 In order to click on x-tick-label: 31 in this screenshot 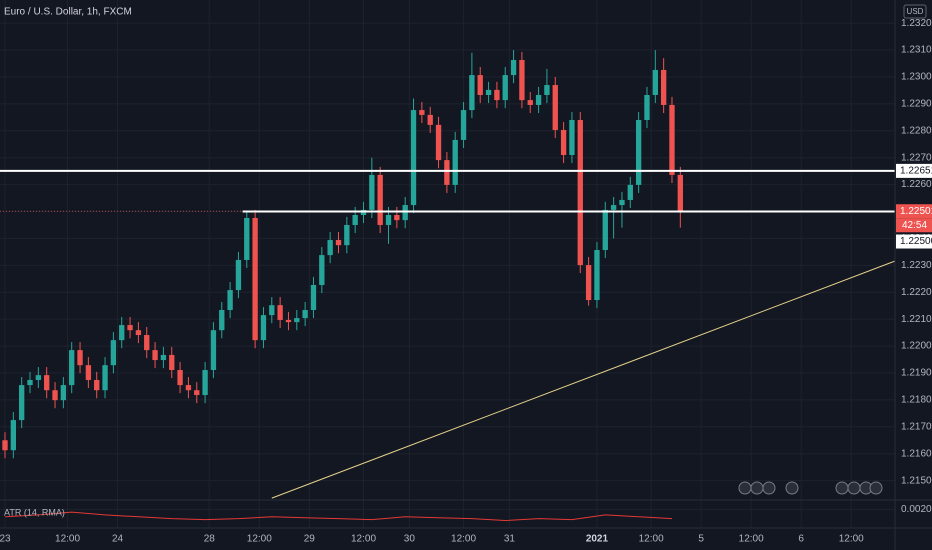, I will do `click(510, 539)`.